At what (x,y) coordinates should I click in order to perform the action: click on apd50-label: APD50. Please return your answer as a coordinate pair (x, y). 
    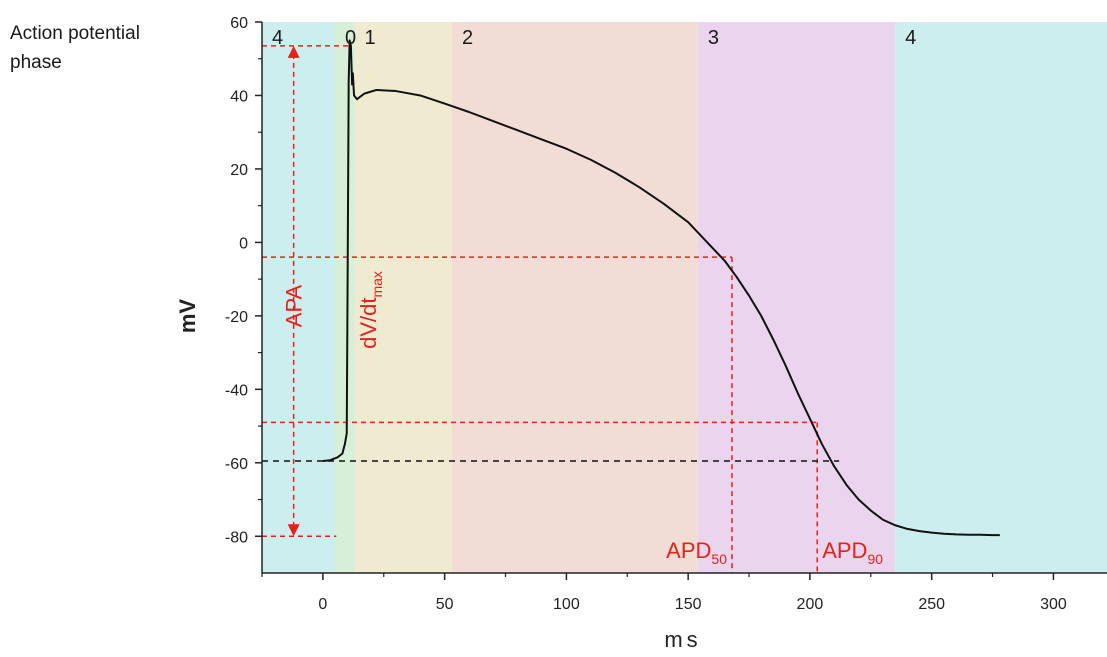
    Looking at the image, I should click on (696, 552).